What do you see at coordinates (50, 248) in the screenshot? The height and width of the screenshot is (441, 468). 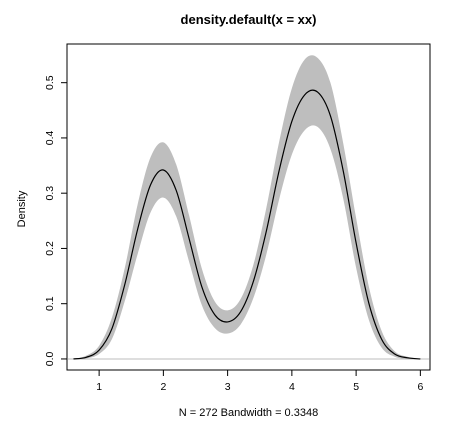 I see `y-tick-label: 0.2` at bounding box center [50, 248].